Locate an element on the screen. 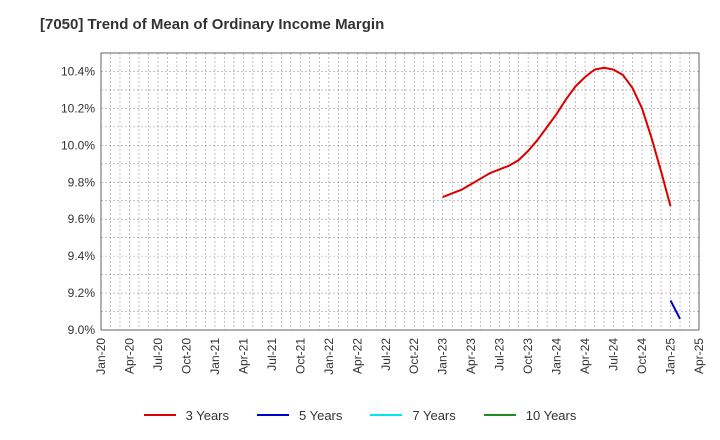  x-tick-label: Jul-23 is located at coordinates (500, 354).